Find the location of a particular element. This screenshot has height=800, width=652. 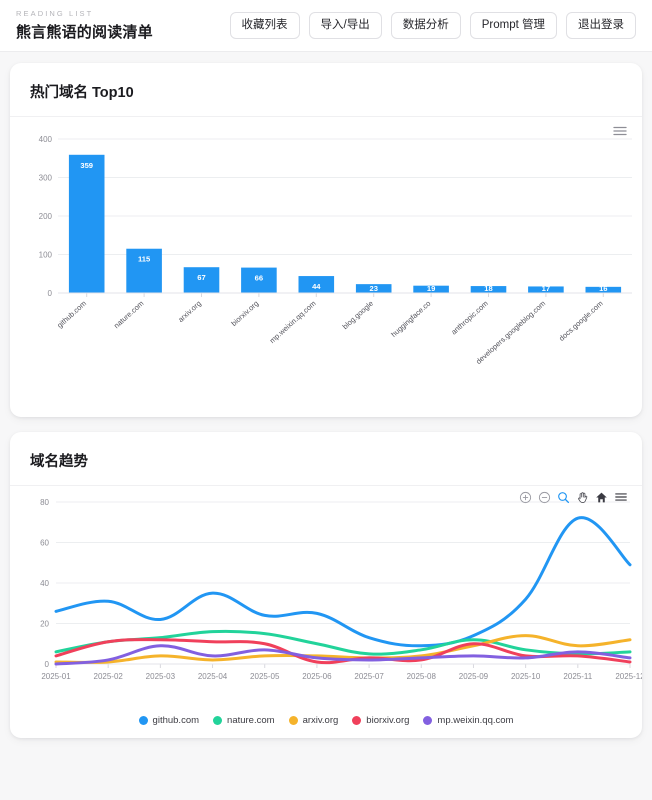

svg-text: 44 is located at coordinates (316, 286).